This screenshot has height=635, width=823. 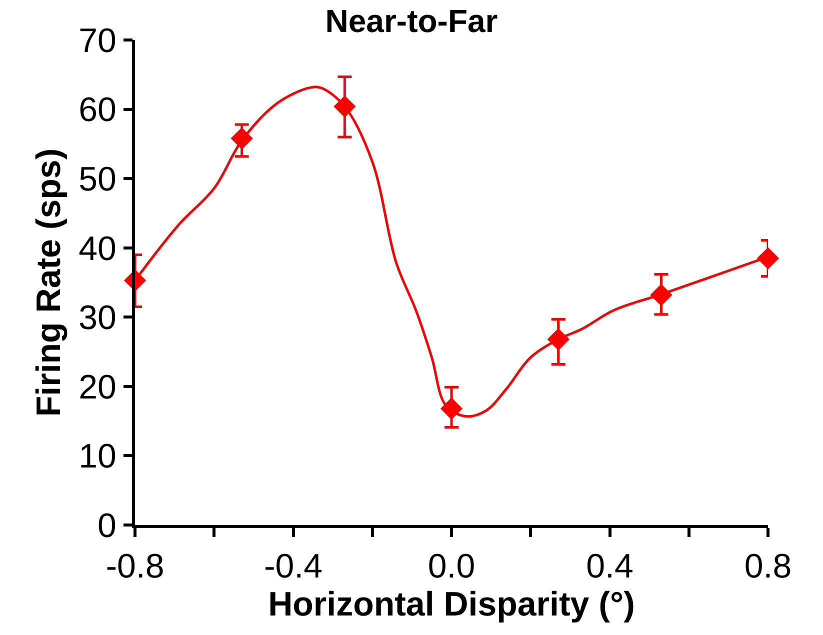 I want to click on x-tick-label: -0.4, so click(x=293, y=567).